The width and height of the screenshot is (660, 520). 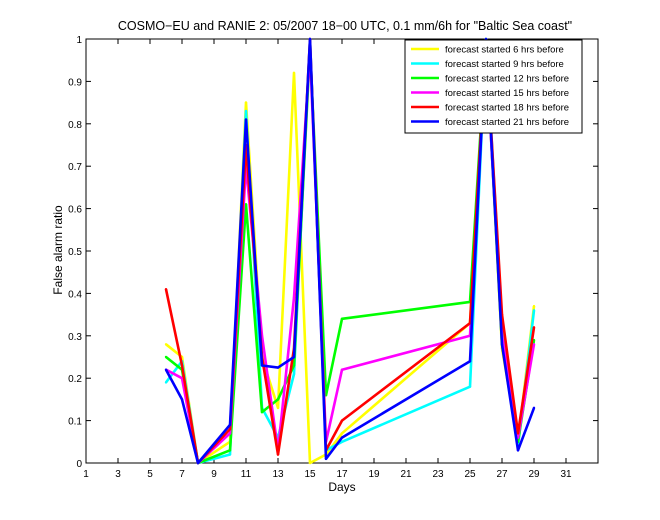 I want to click on legend-box, so click(x=493, y=86).